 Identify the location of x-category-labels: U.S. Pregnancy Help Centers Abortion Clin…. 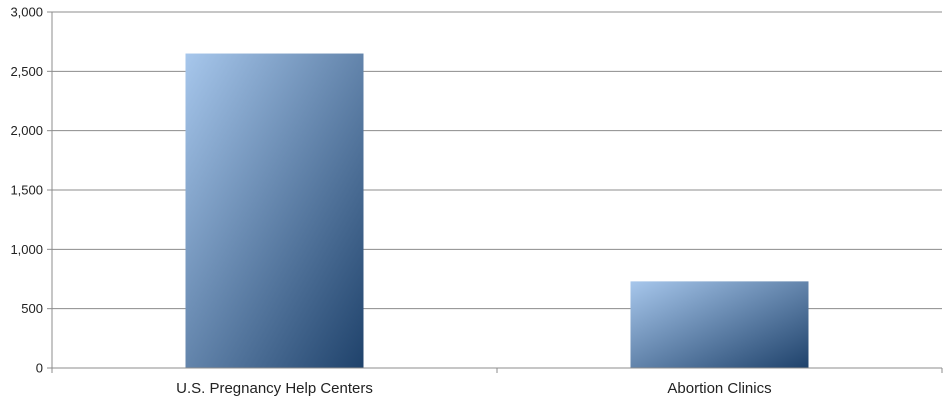
(473, 388).